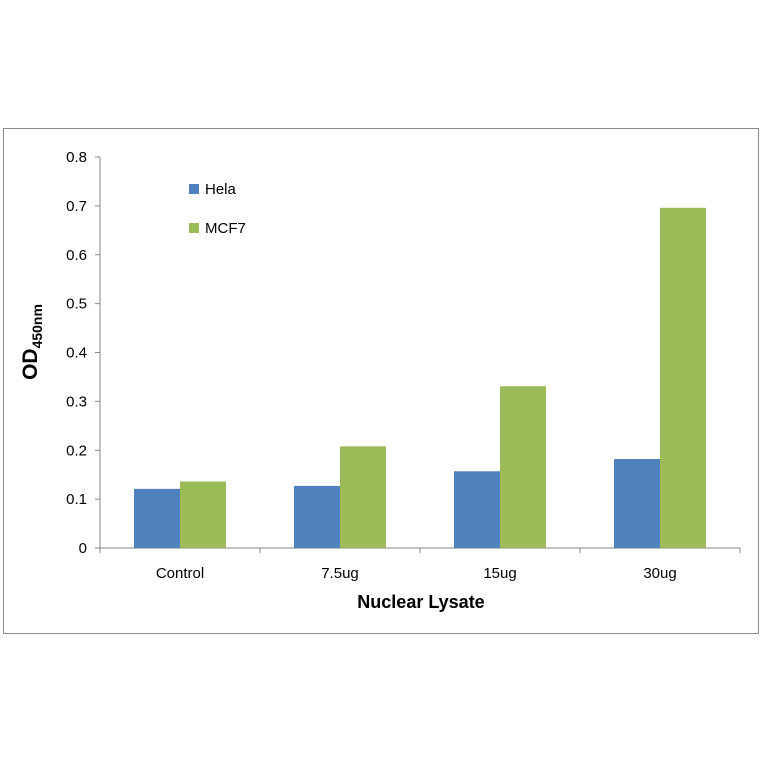 The image size is (764, 764). I want to click on x-tick-label: 15ug, so click(499, 573).